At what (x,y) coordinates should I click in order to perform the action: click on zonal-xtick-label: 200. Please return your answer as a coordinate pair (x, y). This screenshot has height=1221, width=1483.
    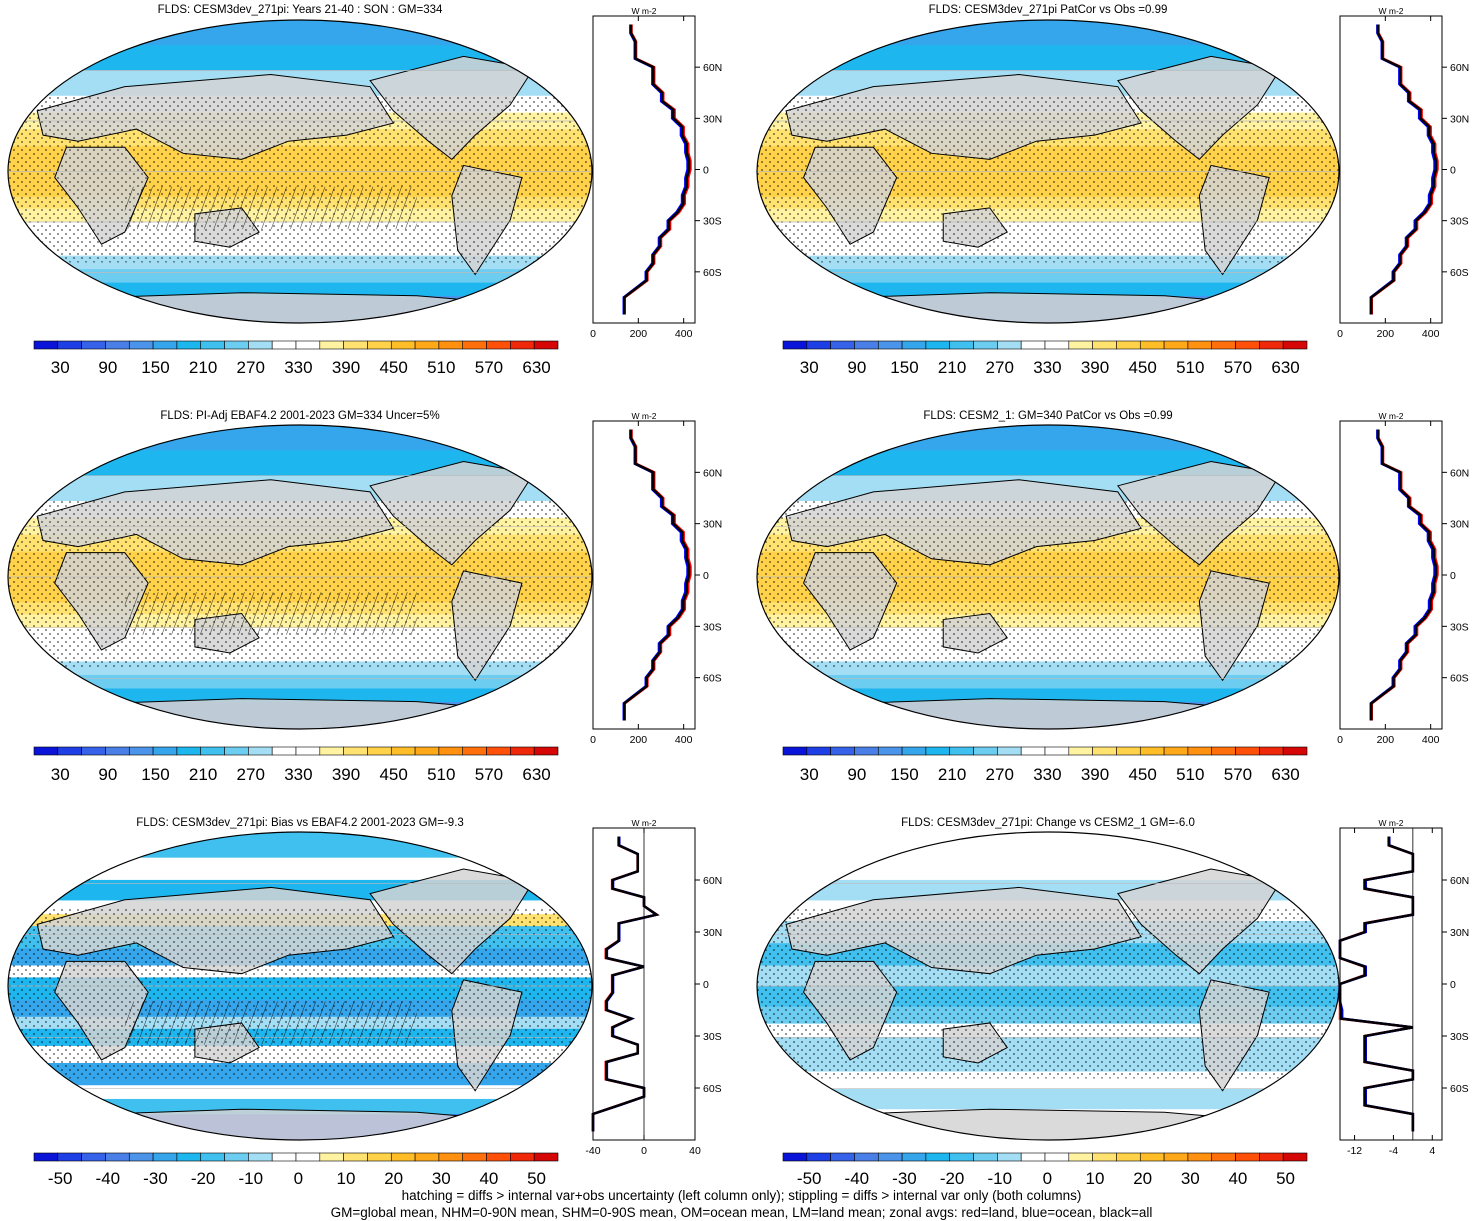
    Looking at the image, I should click on (1386, 740).